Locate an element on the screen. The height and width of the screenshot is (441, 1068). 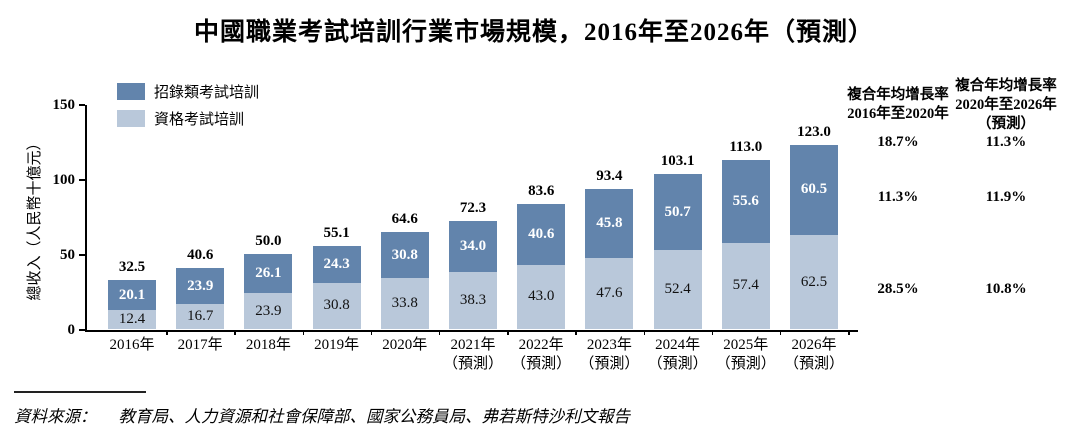
bar-group: 30.8 24.3 55.1 is located at coordinates (336, 277).